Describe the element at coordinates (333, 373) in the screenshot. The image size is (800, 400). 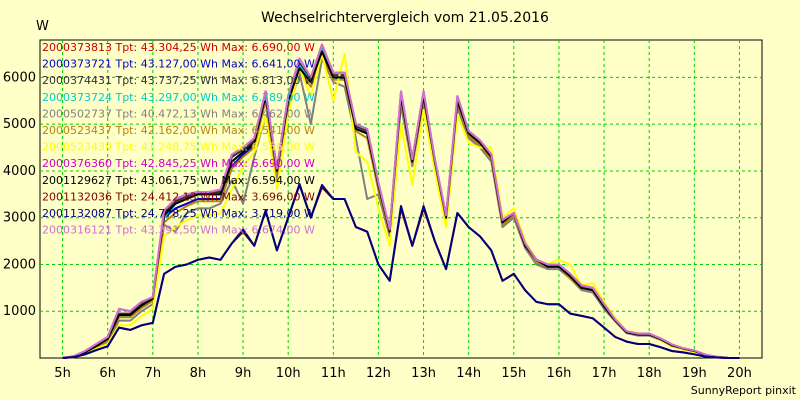
I see `x-tick-label: 11h` at that location.